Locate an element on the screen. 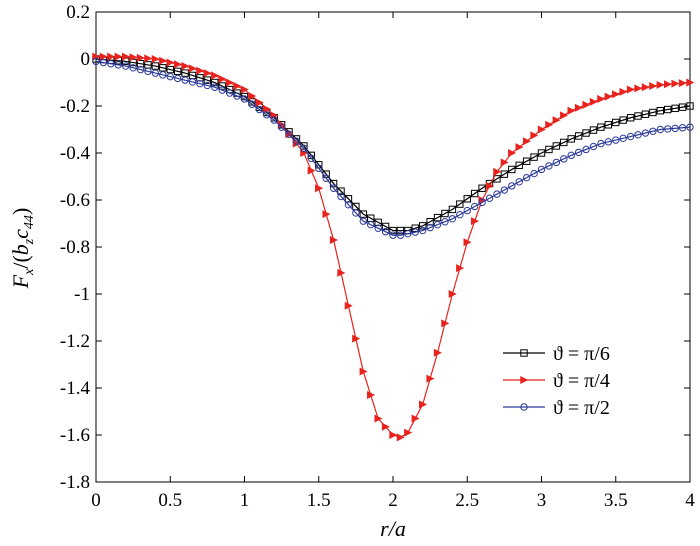 The height and width of the screenshot is (546, 700). legend-entry: ϑ = π/4 is located at coordinates (556, 381).